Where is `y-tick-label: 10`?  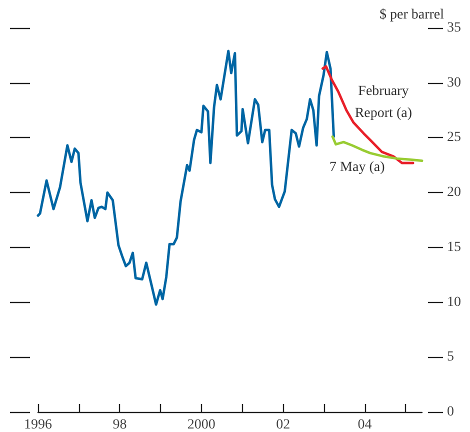 y-tick-label: 10 is located at coordinates (454, 302).